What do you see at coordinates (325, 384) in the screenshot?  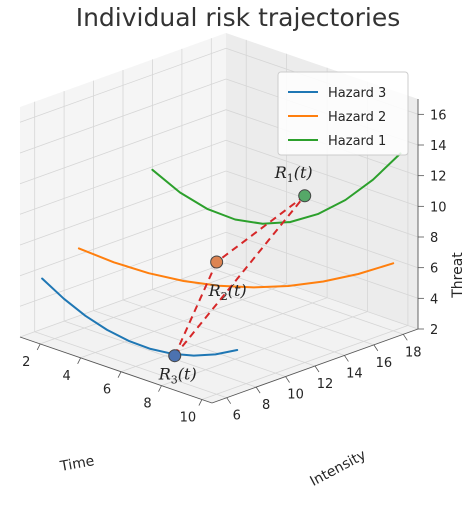 I see `y-tick-label: 12` at bounding box center [325, 384].